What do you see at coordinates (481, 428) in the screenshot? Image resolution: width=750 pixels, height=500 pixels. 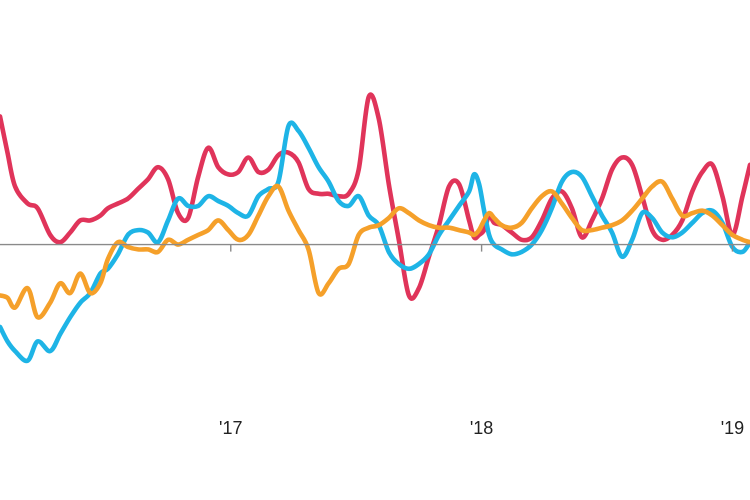 I see `x-tick-label: '18` at bounding box center [481, 428].